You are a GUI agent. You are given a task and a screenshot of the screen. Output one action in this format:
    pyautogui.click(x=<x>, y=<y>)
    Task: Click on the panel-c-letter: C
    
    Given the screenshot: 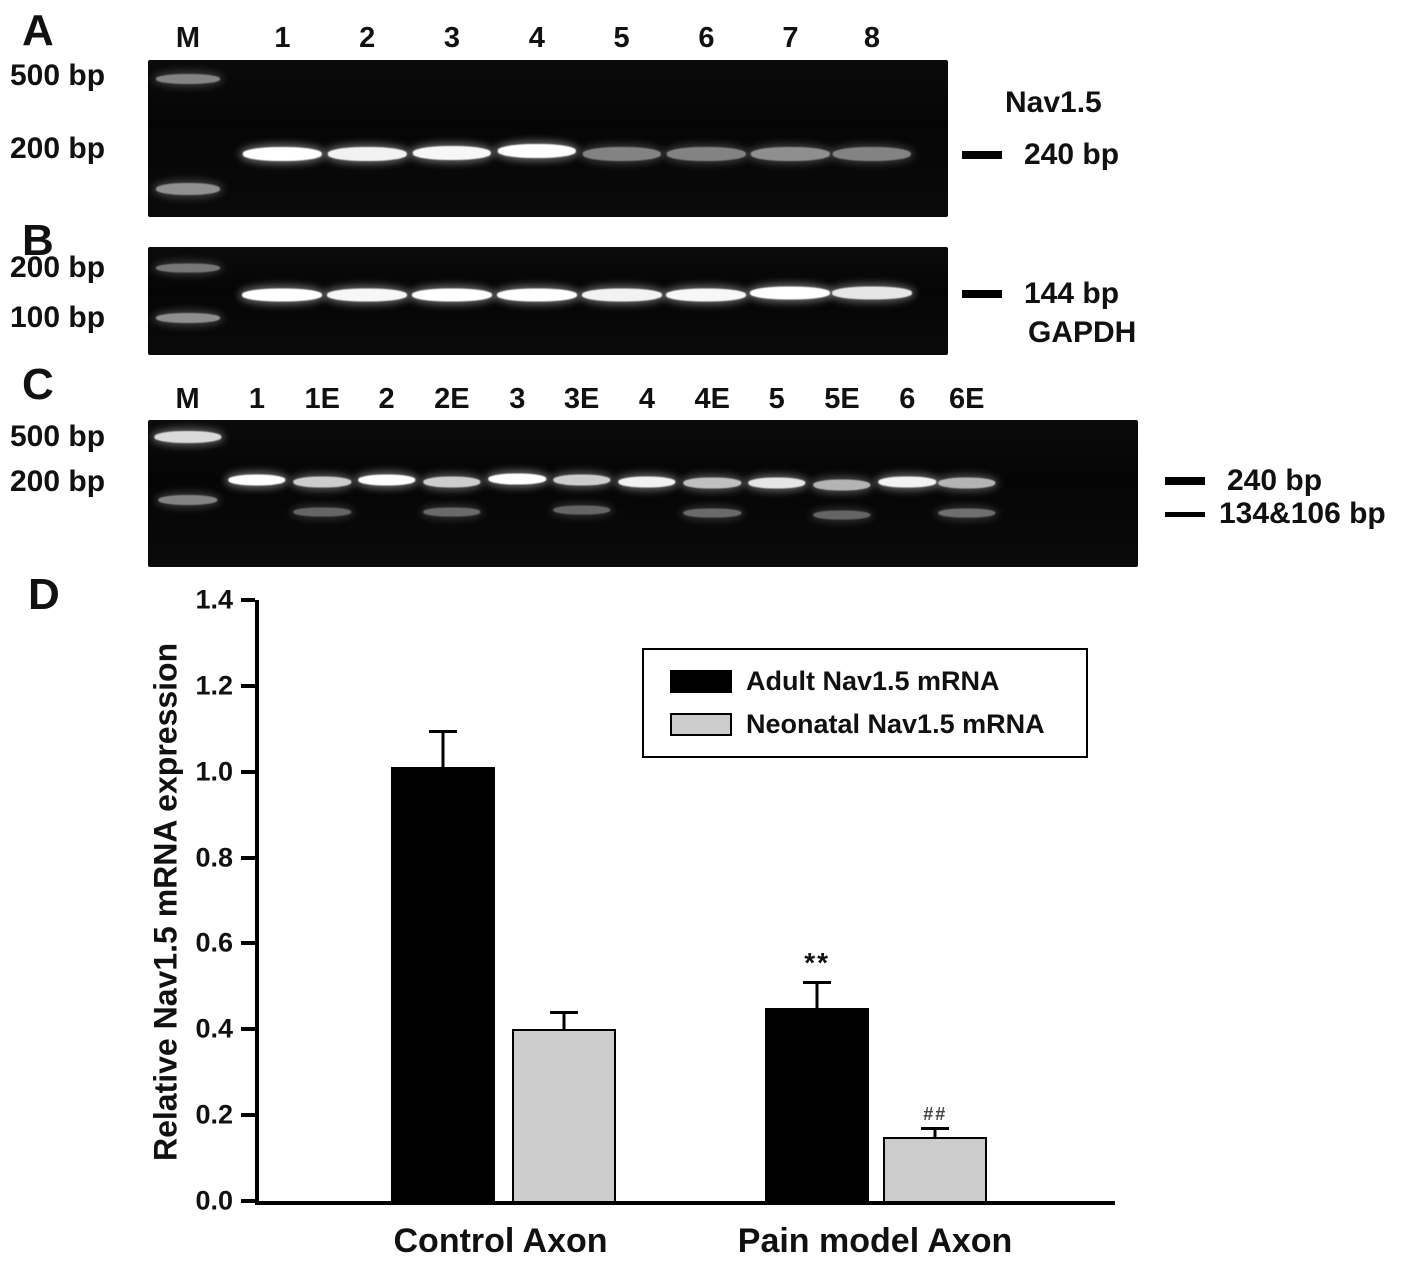 What is the action you would take?
    pyautogui.click(x=38, y=384)
    